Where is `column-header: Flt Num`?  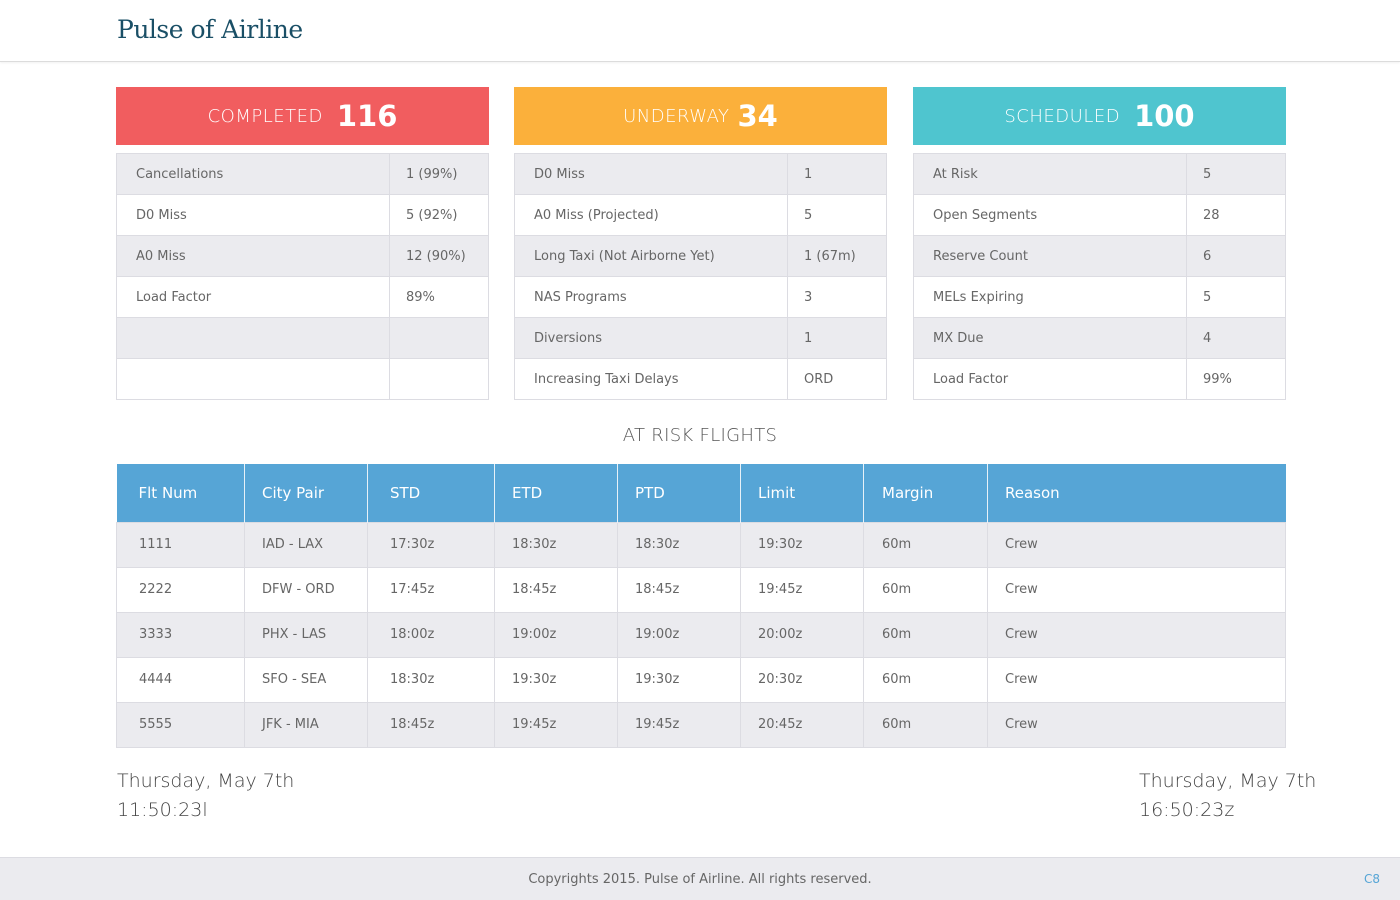 column-header: Flt Num is located at coordinates (180, 493).